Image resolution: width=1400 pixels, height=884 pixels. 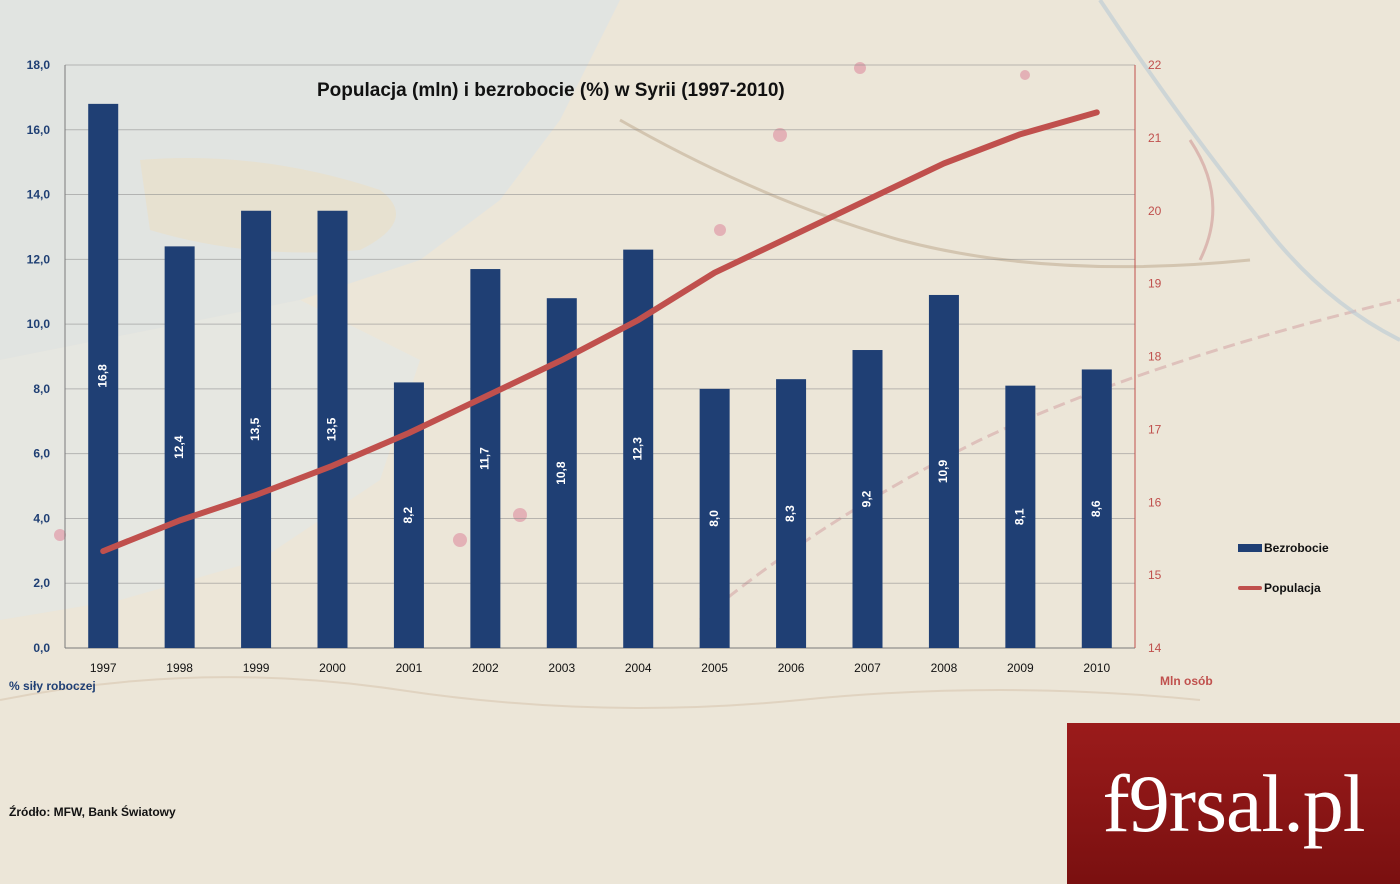 What do you see at coordinates (1250, 548) in the screenshot?
I see `legend-swatch-bar` at bounding box center [1250, 548].